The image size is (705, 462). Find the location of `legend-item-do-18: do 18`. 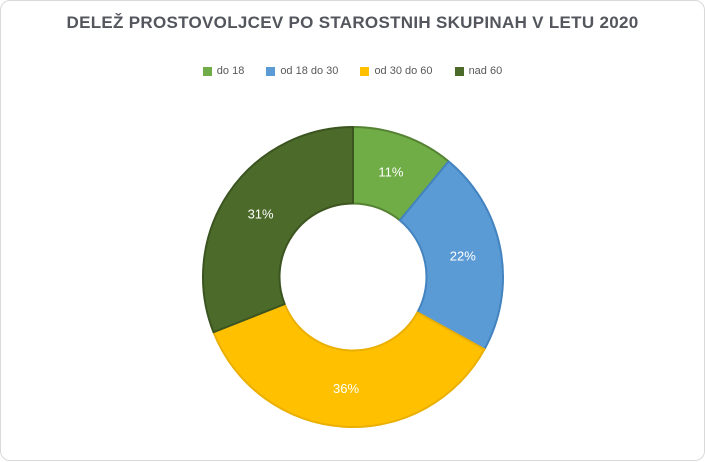

legend-item-do-18: do 18 is located at coordinates (223, 71).